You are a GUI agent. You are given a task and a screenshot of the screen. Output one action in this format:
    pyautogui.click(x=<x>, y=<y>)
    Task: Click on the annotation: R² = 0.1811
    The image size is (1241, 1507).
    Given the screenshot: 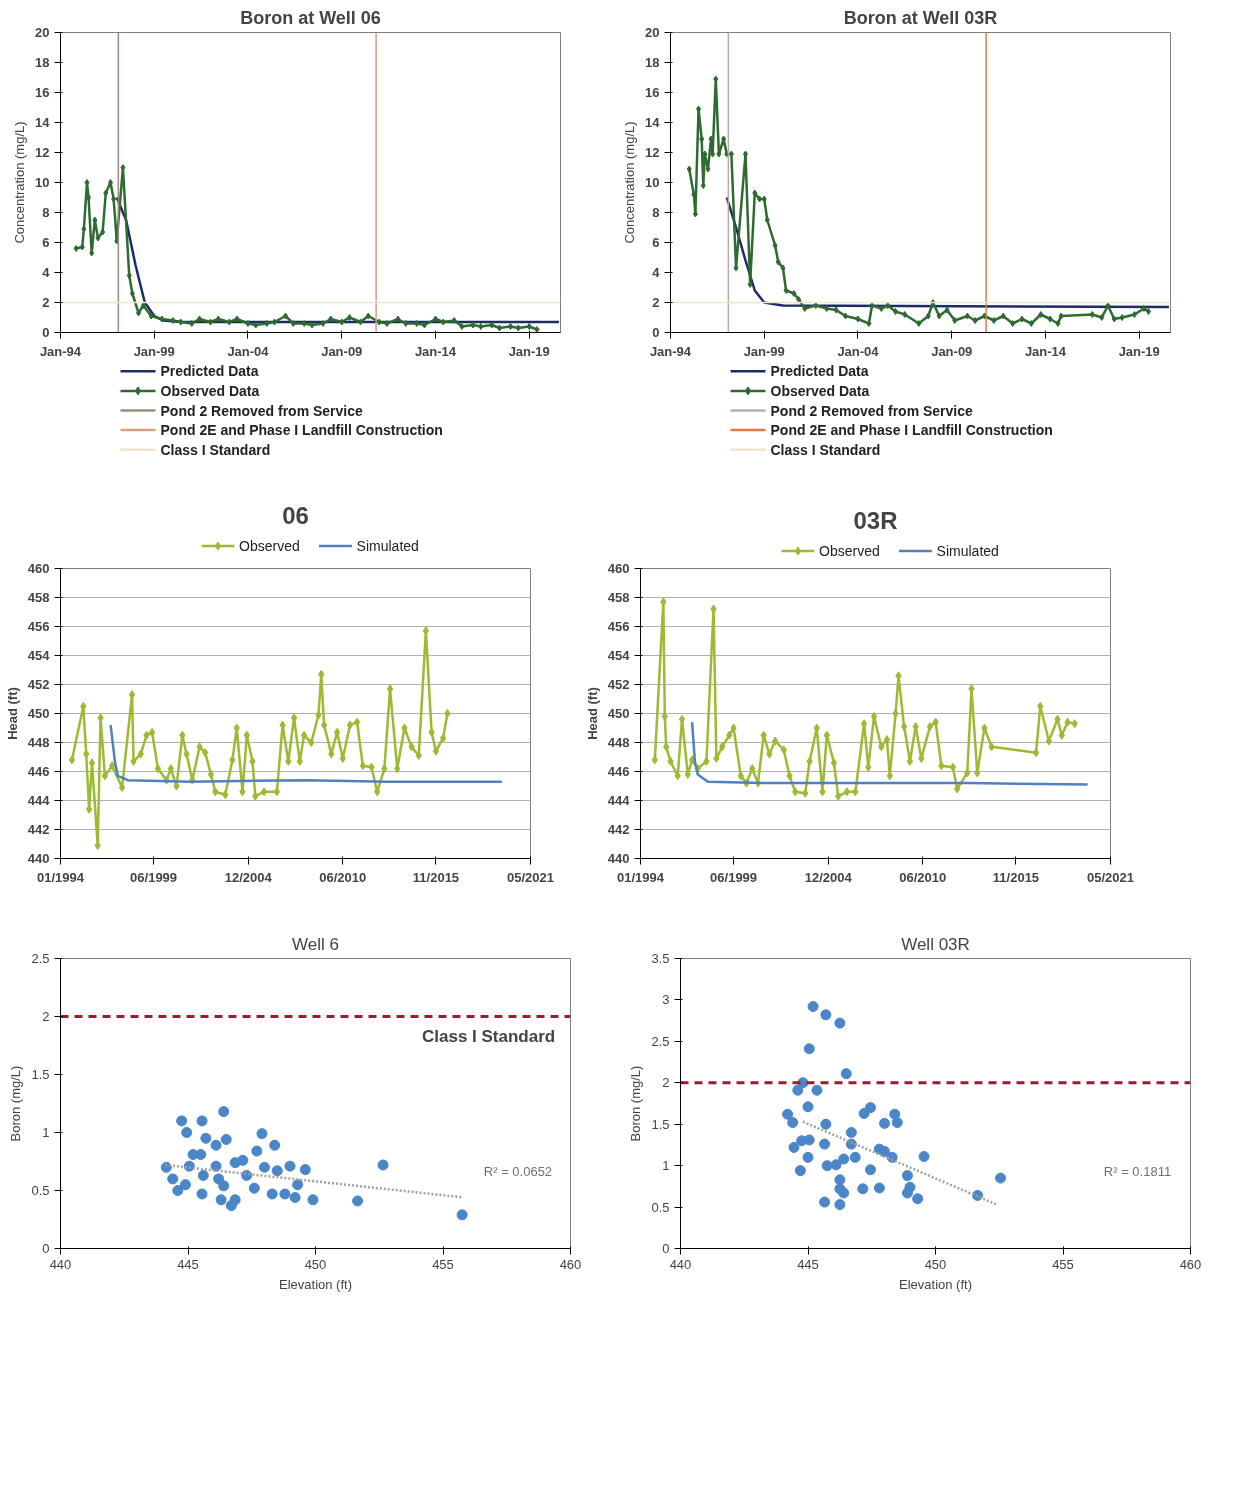 What is the action you would take?
    pyautogui.click(x=1137, y=1171)
    